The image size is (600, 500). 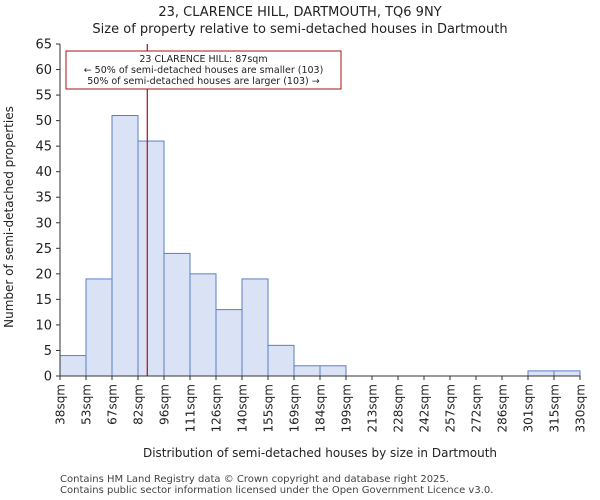 What do you see at coordinates (177, 314) in the screenshot?
I see `bar-96sqm` at bounding box center [177, 314].